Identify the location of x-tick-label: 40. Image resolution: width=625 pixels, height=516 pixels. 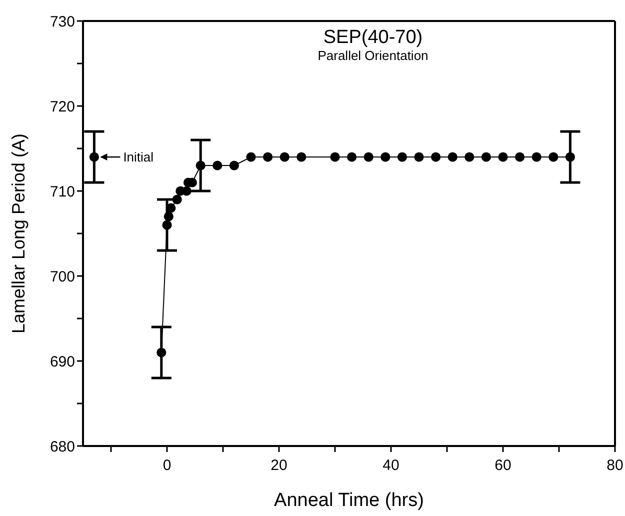
(391, 465).